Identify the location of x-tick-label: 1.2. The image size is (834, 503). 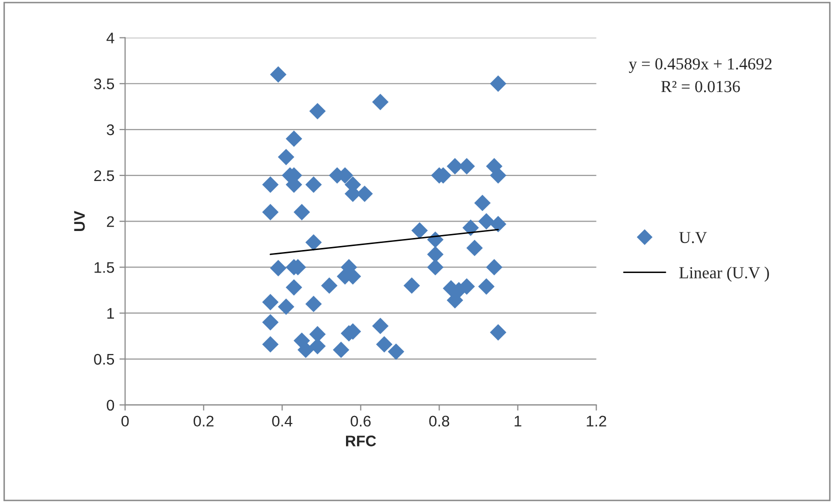
(596, 421).